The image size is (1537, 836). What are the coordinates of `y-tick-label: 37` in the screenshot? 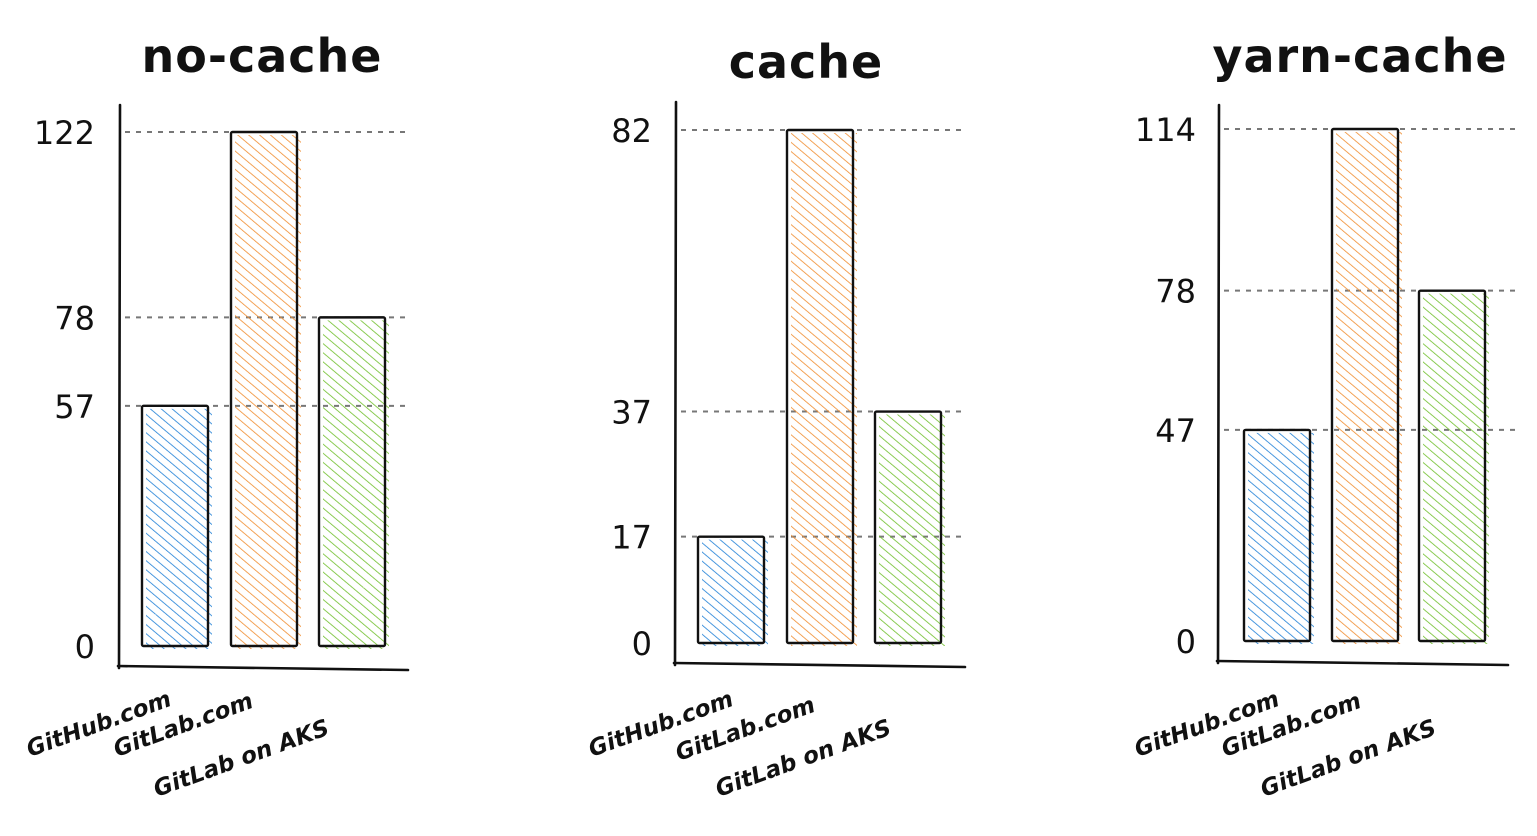 It's located at (631, 413).